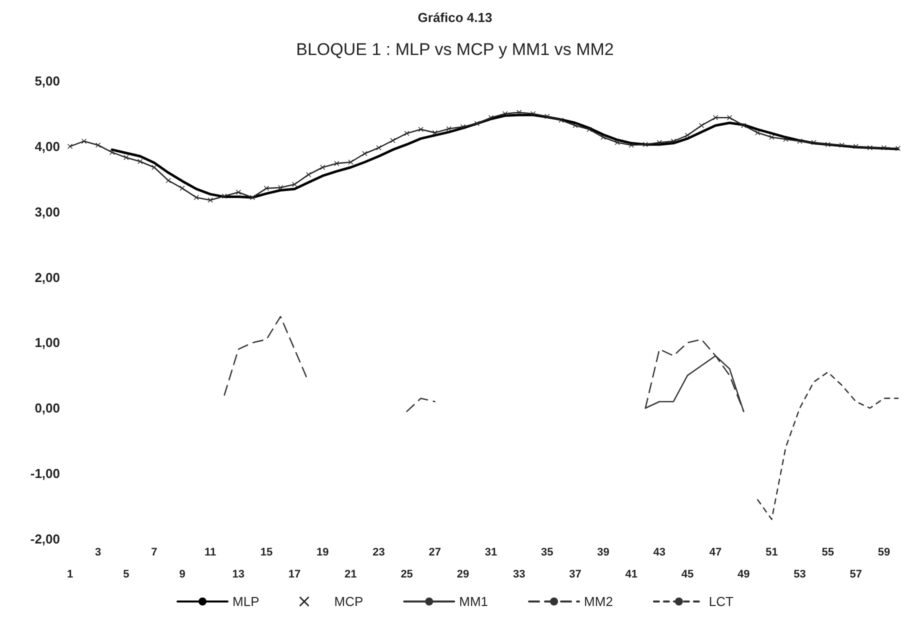  Describe the element at coordinates (744, 574) in the screenshot. I see `x-tick-label: 49` at that location.